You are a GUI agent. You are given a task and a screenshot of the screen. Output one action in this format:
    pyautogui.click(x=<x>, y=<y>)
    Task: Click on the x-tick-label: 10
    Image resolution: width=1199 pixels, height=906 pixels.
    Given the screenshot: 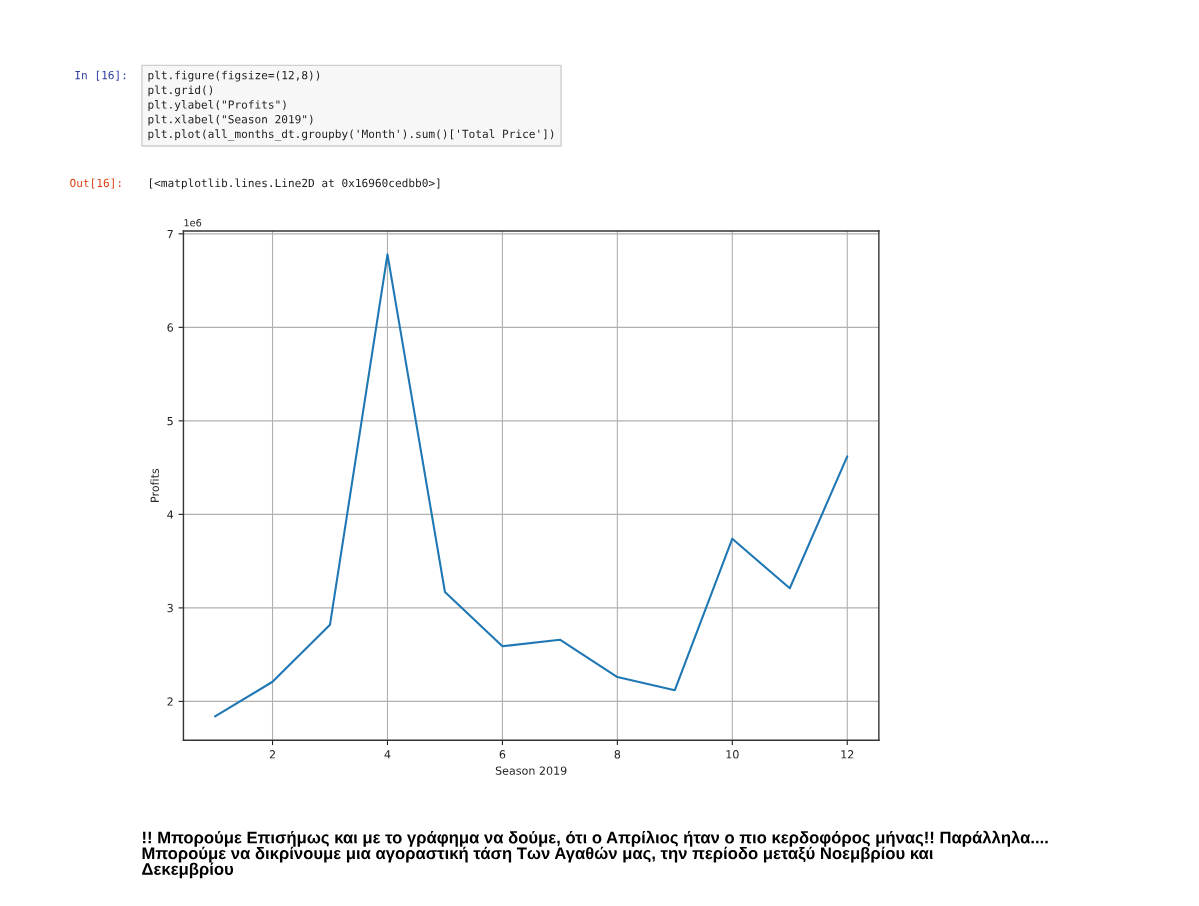 What is the action you would take?
    pyautogui.click(x=732, y=754)
    